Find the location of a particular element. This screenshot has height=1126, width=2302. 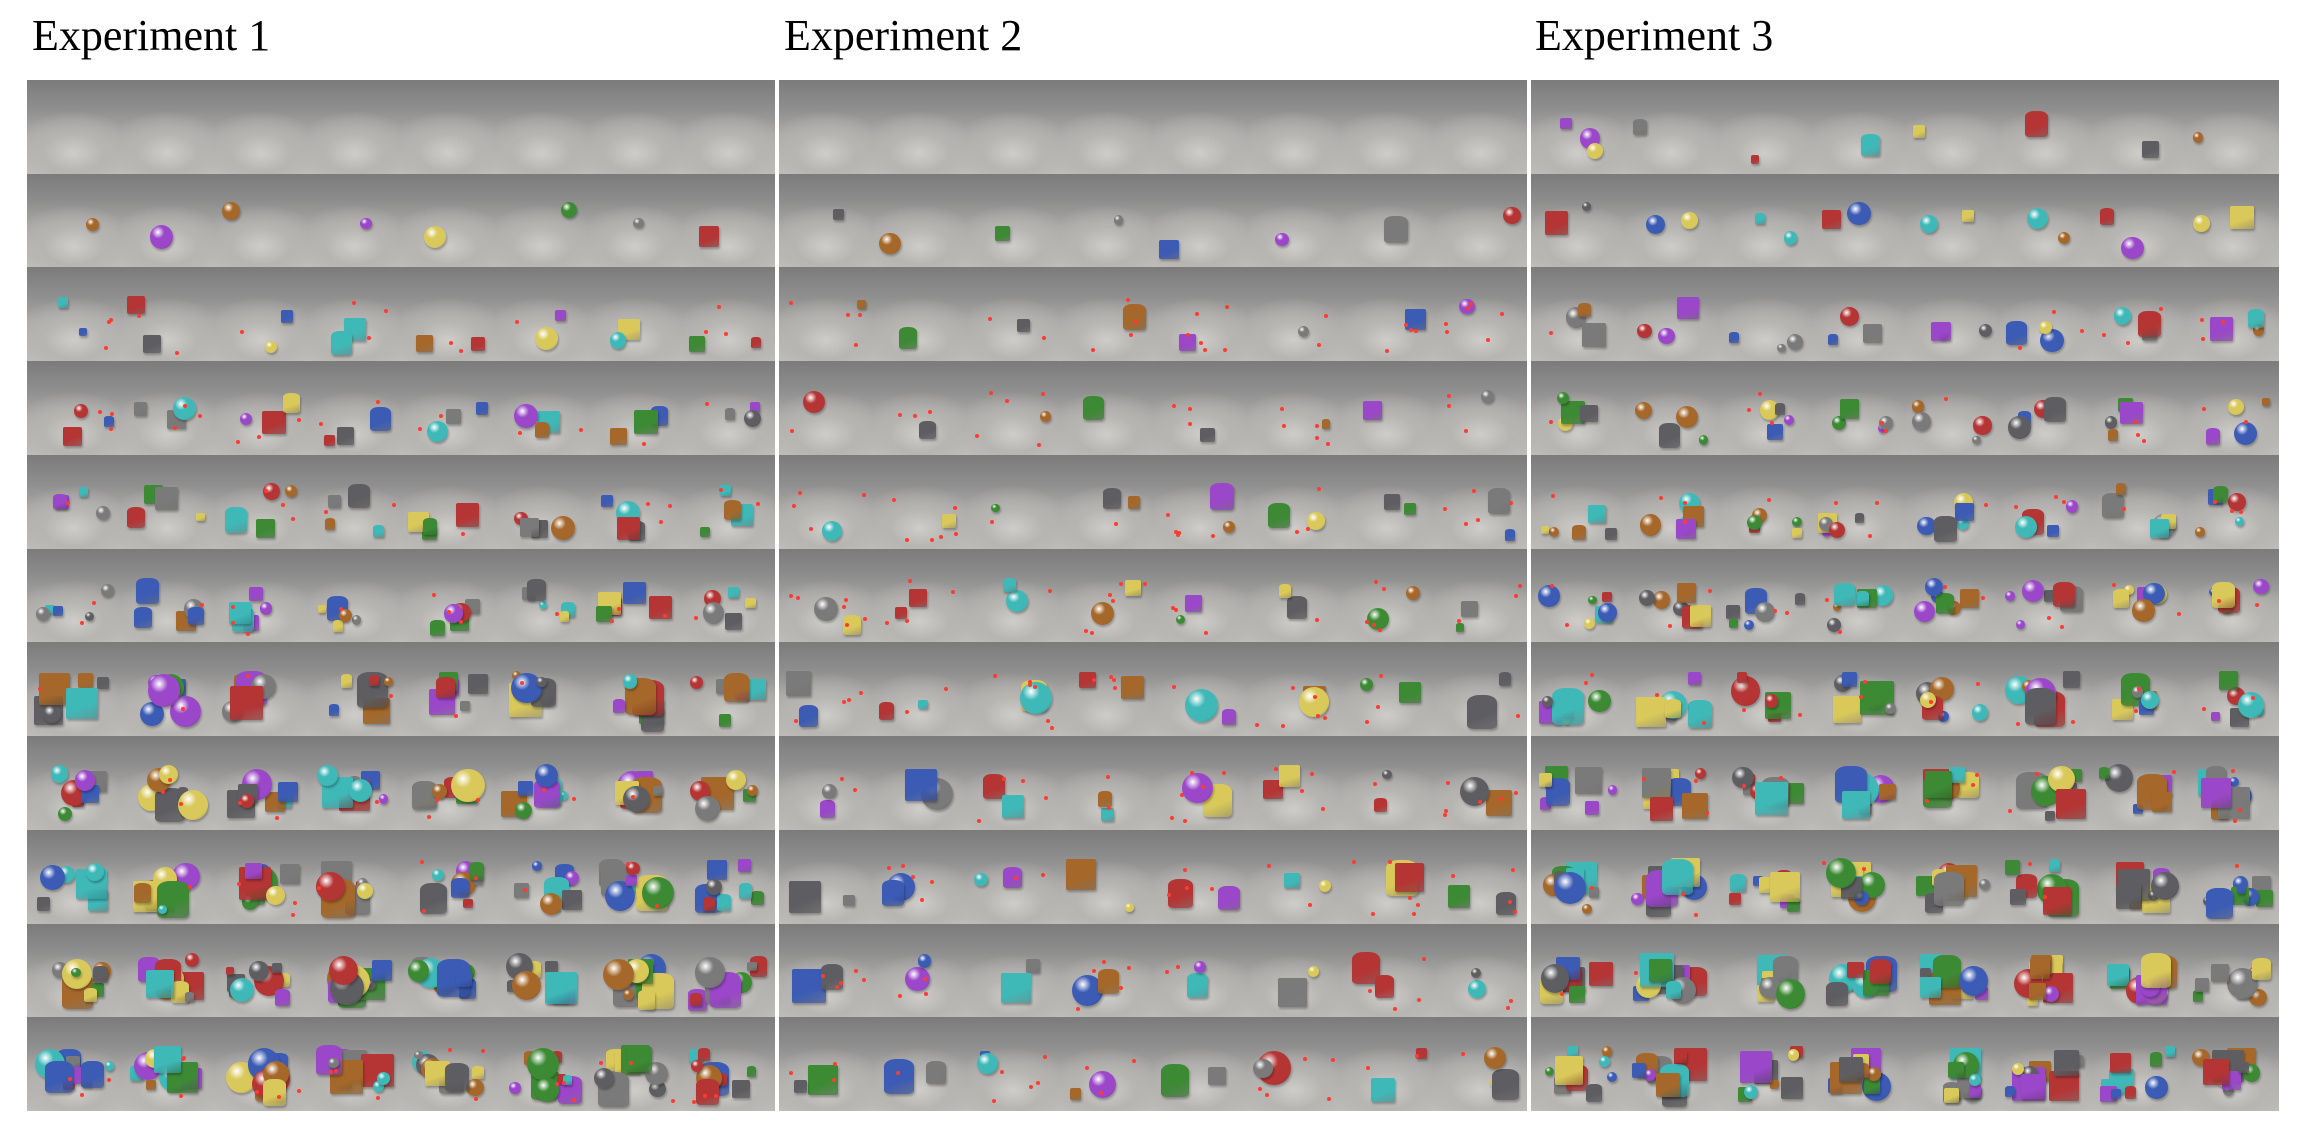

grid-divider is located at coordinates (777, 595).